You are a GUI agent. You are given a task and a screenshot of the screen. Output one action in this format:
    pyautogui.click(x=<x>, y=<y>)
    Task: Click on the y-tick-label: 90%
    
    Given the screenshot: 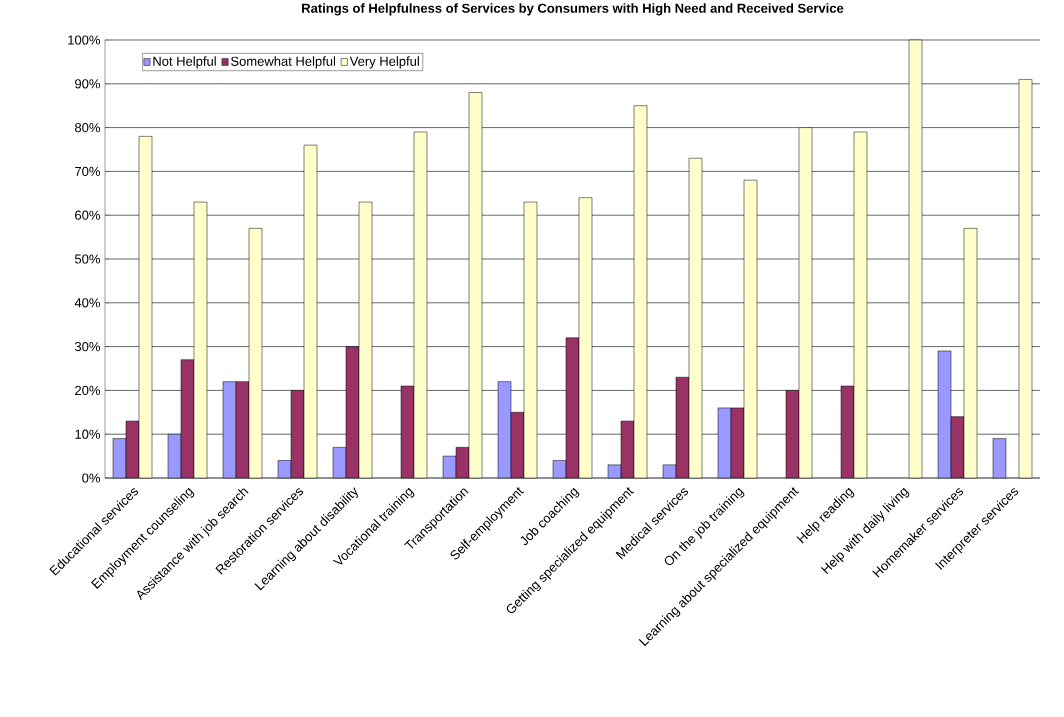 What is the action you would take?
    pyautogui.click(x=88, y=84)
    